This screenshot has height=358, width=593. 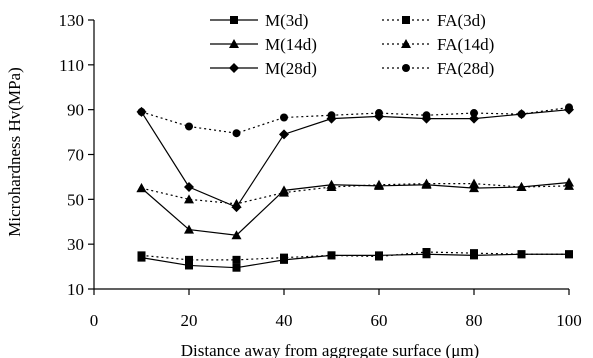 I want to click on legend-label: M(28d), so click(x=291, y=68).